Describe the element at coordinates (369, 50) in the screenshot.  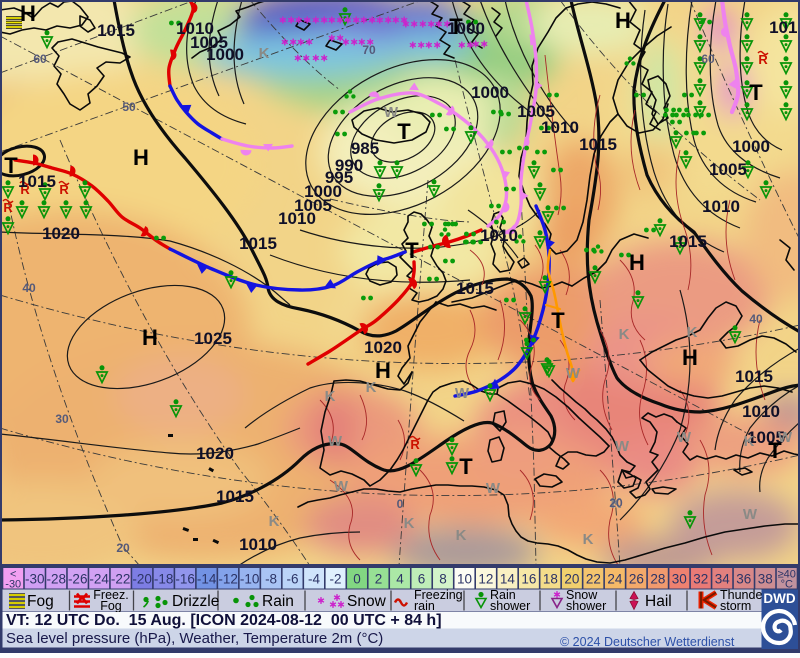
I see `svg-text: 70` at that location.